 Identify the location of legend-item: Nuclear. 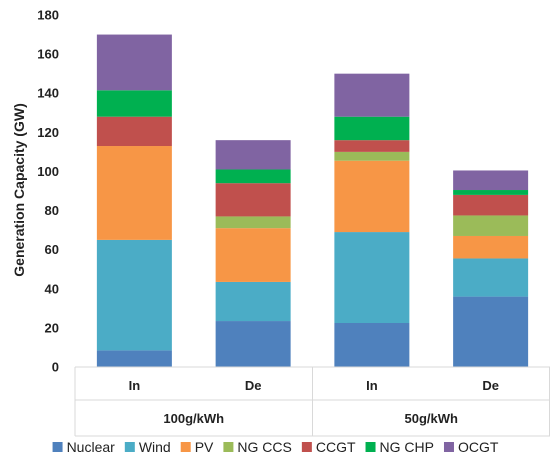
(84, 447).